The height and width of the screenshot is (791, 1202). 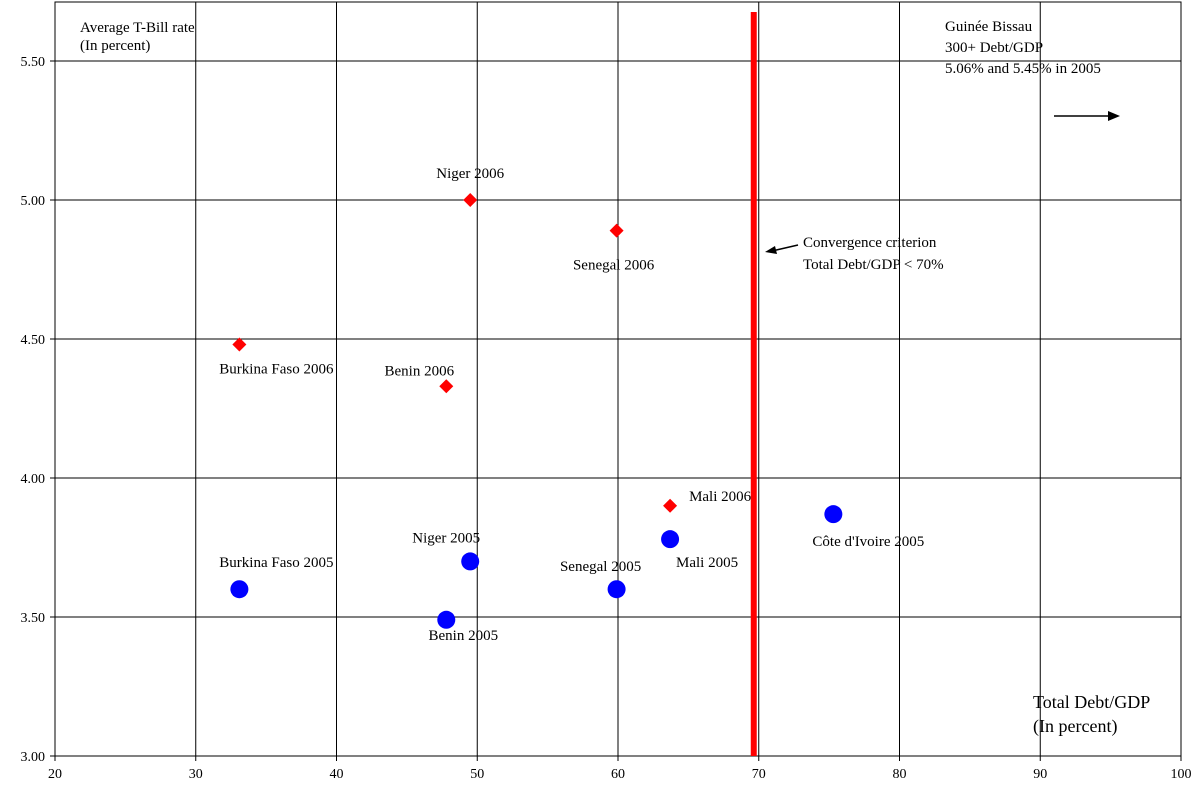 What do you see at coordinates (707, 563) in the screenshot?
I see `point-label: Mali 2005` at bounding box center [707, 563].